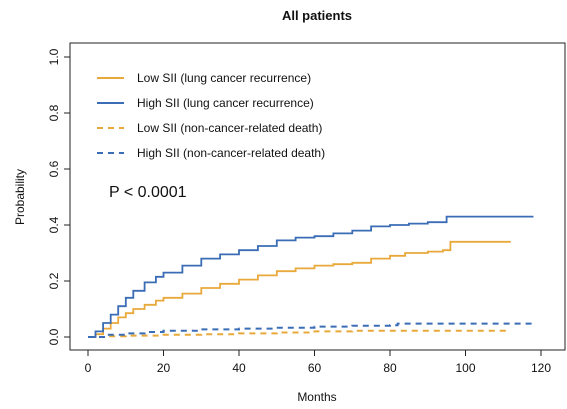 Image resolution: width=567 pixels, height=409 pixels. What do you see at coordinates (164, 368) in the screenshot?
I see `x-tick-label: 20` at bounding box center [164, 368].